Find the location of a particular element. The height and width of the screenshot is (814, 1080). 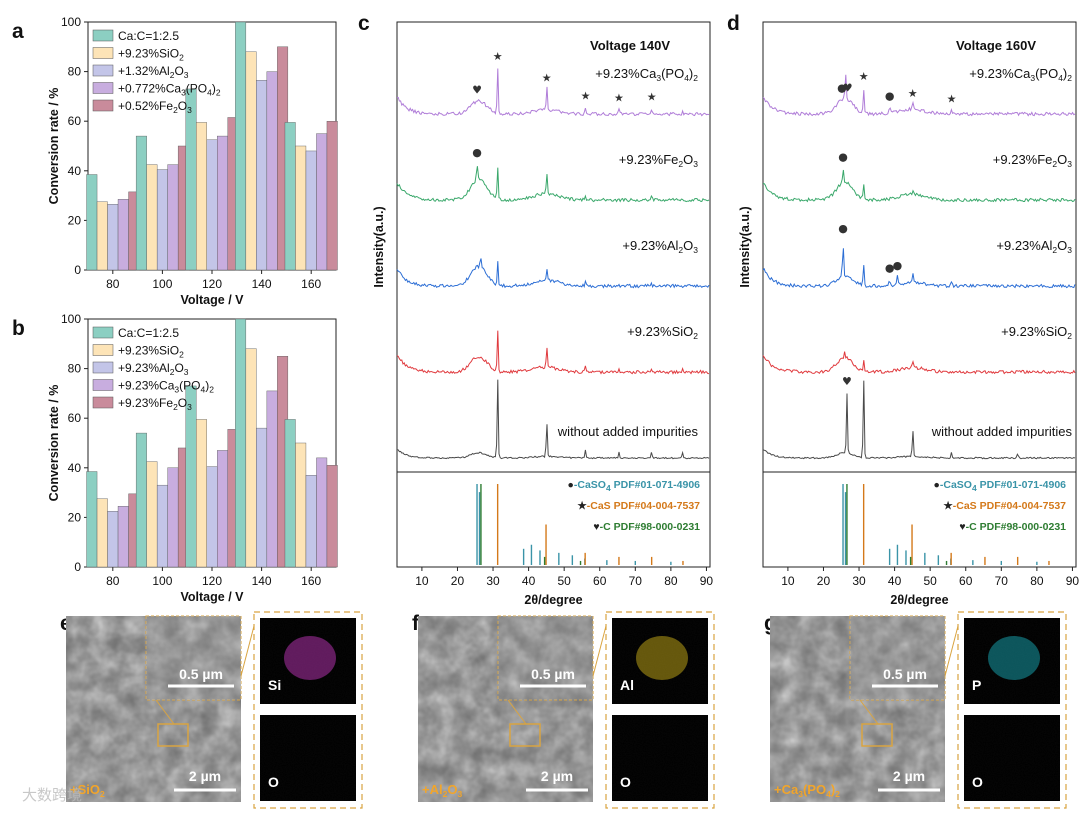

text-part: Fe is located at coordinates (166, 106).